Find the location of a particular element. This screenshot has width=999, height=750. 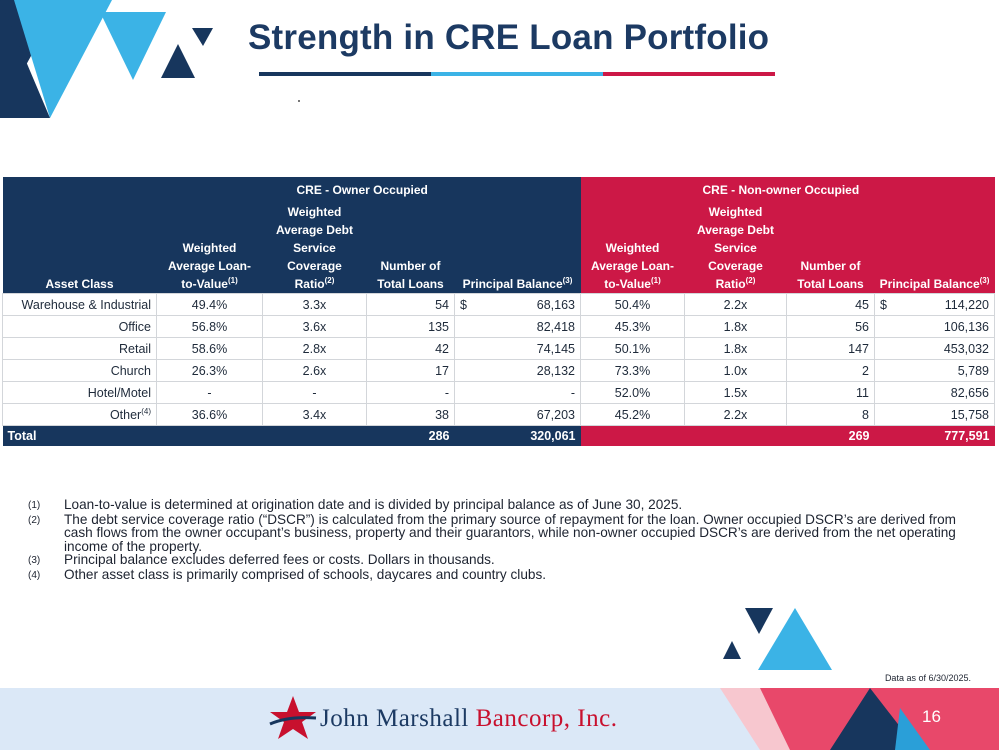

non-dscr-cell: 1.5x is located at coordinates (735, 392).